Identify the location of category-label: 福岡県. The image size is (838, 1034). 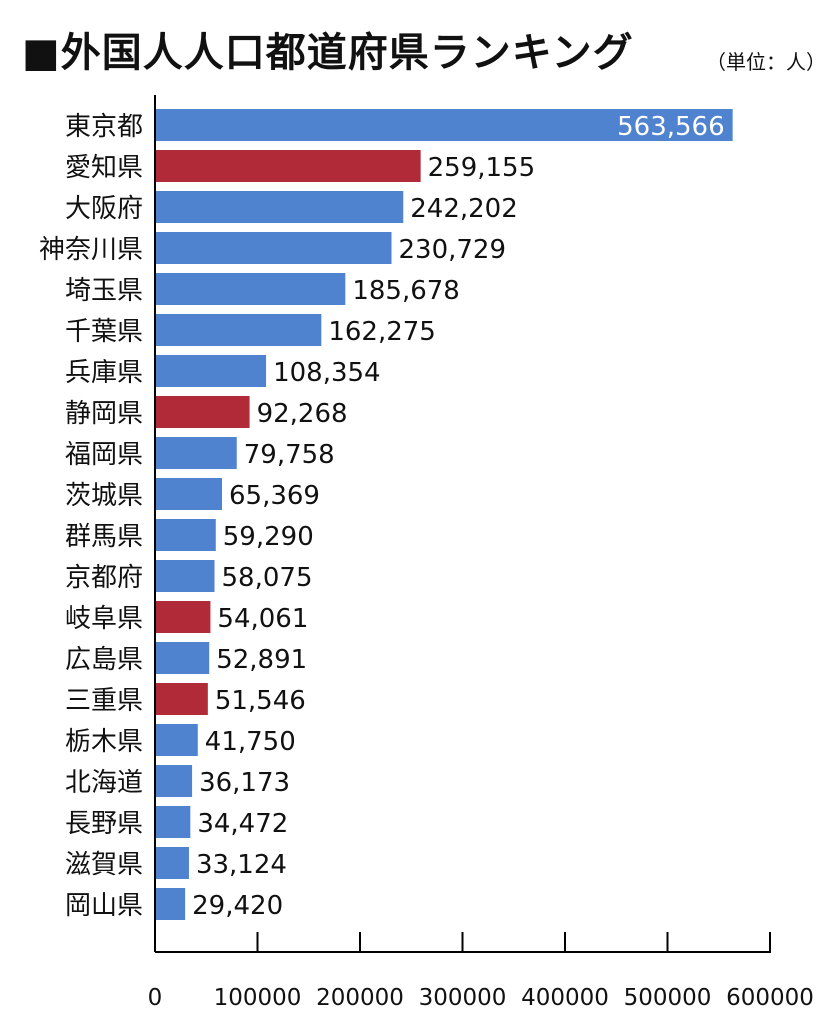
(104, 455).